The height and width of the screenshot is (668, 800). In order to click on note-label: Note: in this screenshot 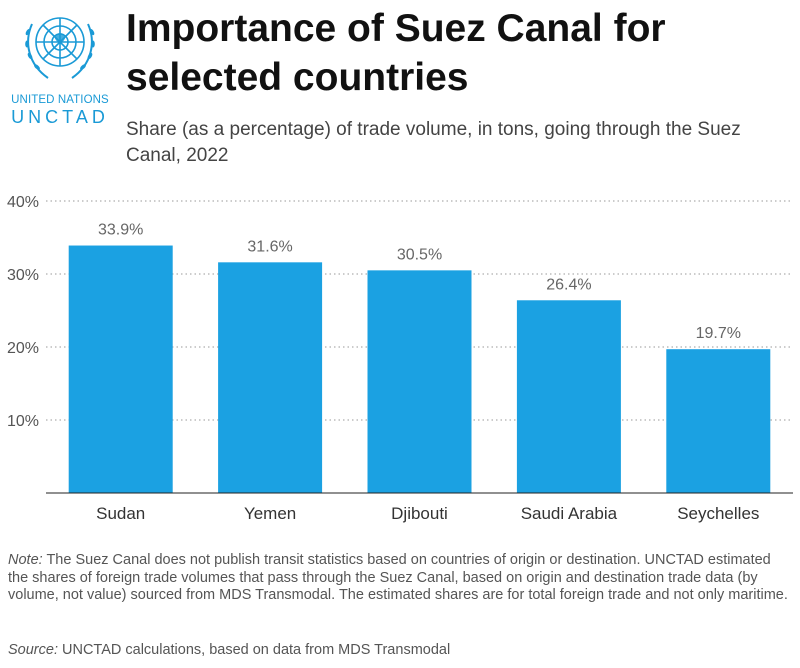, I will do `click(25, 560)`.